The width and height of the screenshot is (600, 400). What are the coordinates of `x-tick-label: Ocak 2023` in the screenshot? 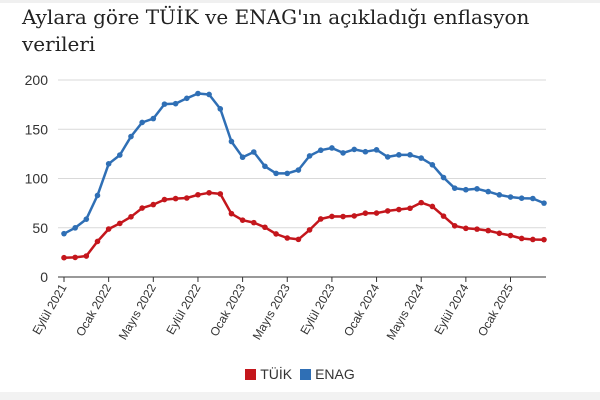 It's located at (227, 310).